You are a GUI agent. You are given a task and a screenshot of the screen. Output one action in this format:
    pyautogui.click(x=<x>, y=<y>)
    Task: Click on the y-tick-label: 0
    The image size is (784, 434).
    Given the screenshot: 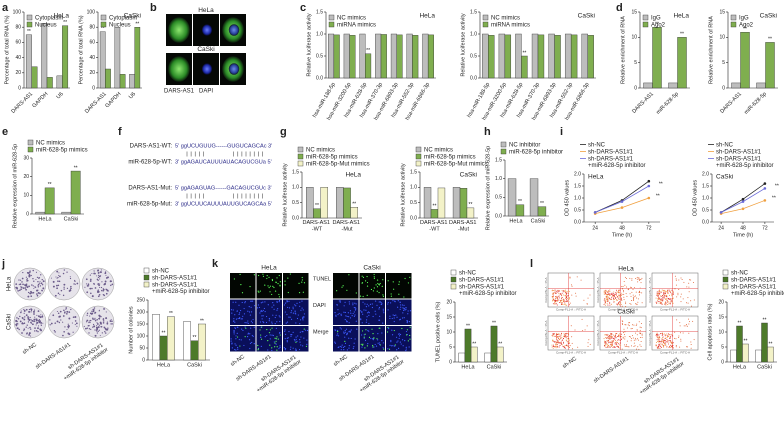 What is the action you would take?
    pyautogui.click(x=19, y=88)
    